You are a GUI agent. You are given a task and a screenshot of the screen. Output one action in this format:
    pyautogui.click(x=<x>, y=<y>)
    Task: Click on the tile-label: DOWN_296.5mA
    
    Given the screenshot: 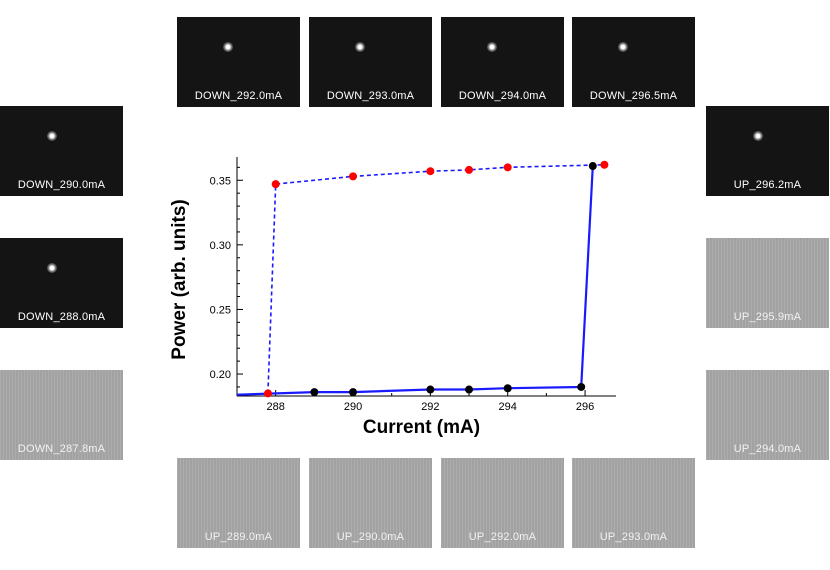 What is the action you would take?
    pyautogui.click(x=633, y=96)
    